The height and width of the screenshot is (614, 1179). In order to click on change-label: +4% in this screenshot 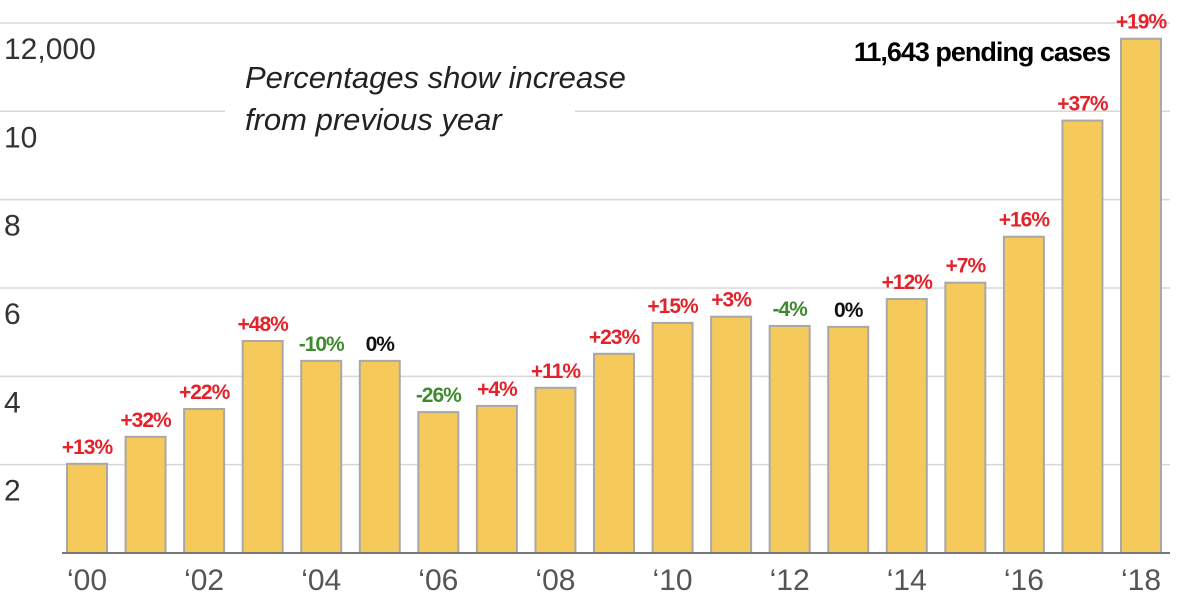, I will do `click(497, 389)`.